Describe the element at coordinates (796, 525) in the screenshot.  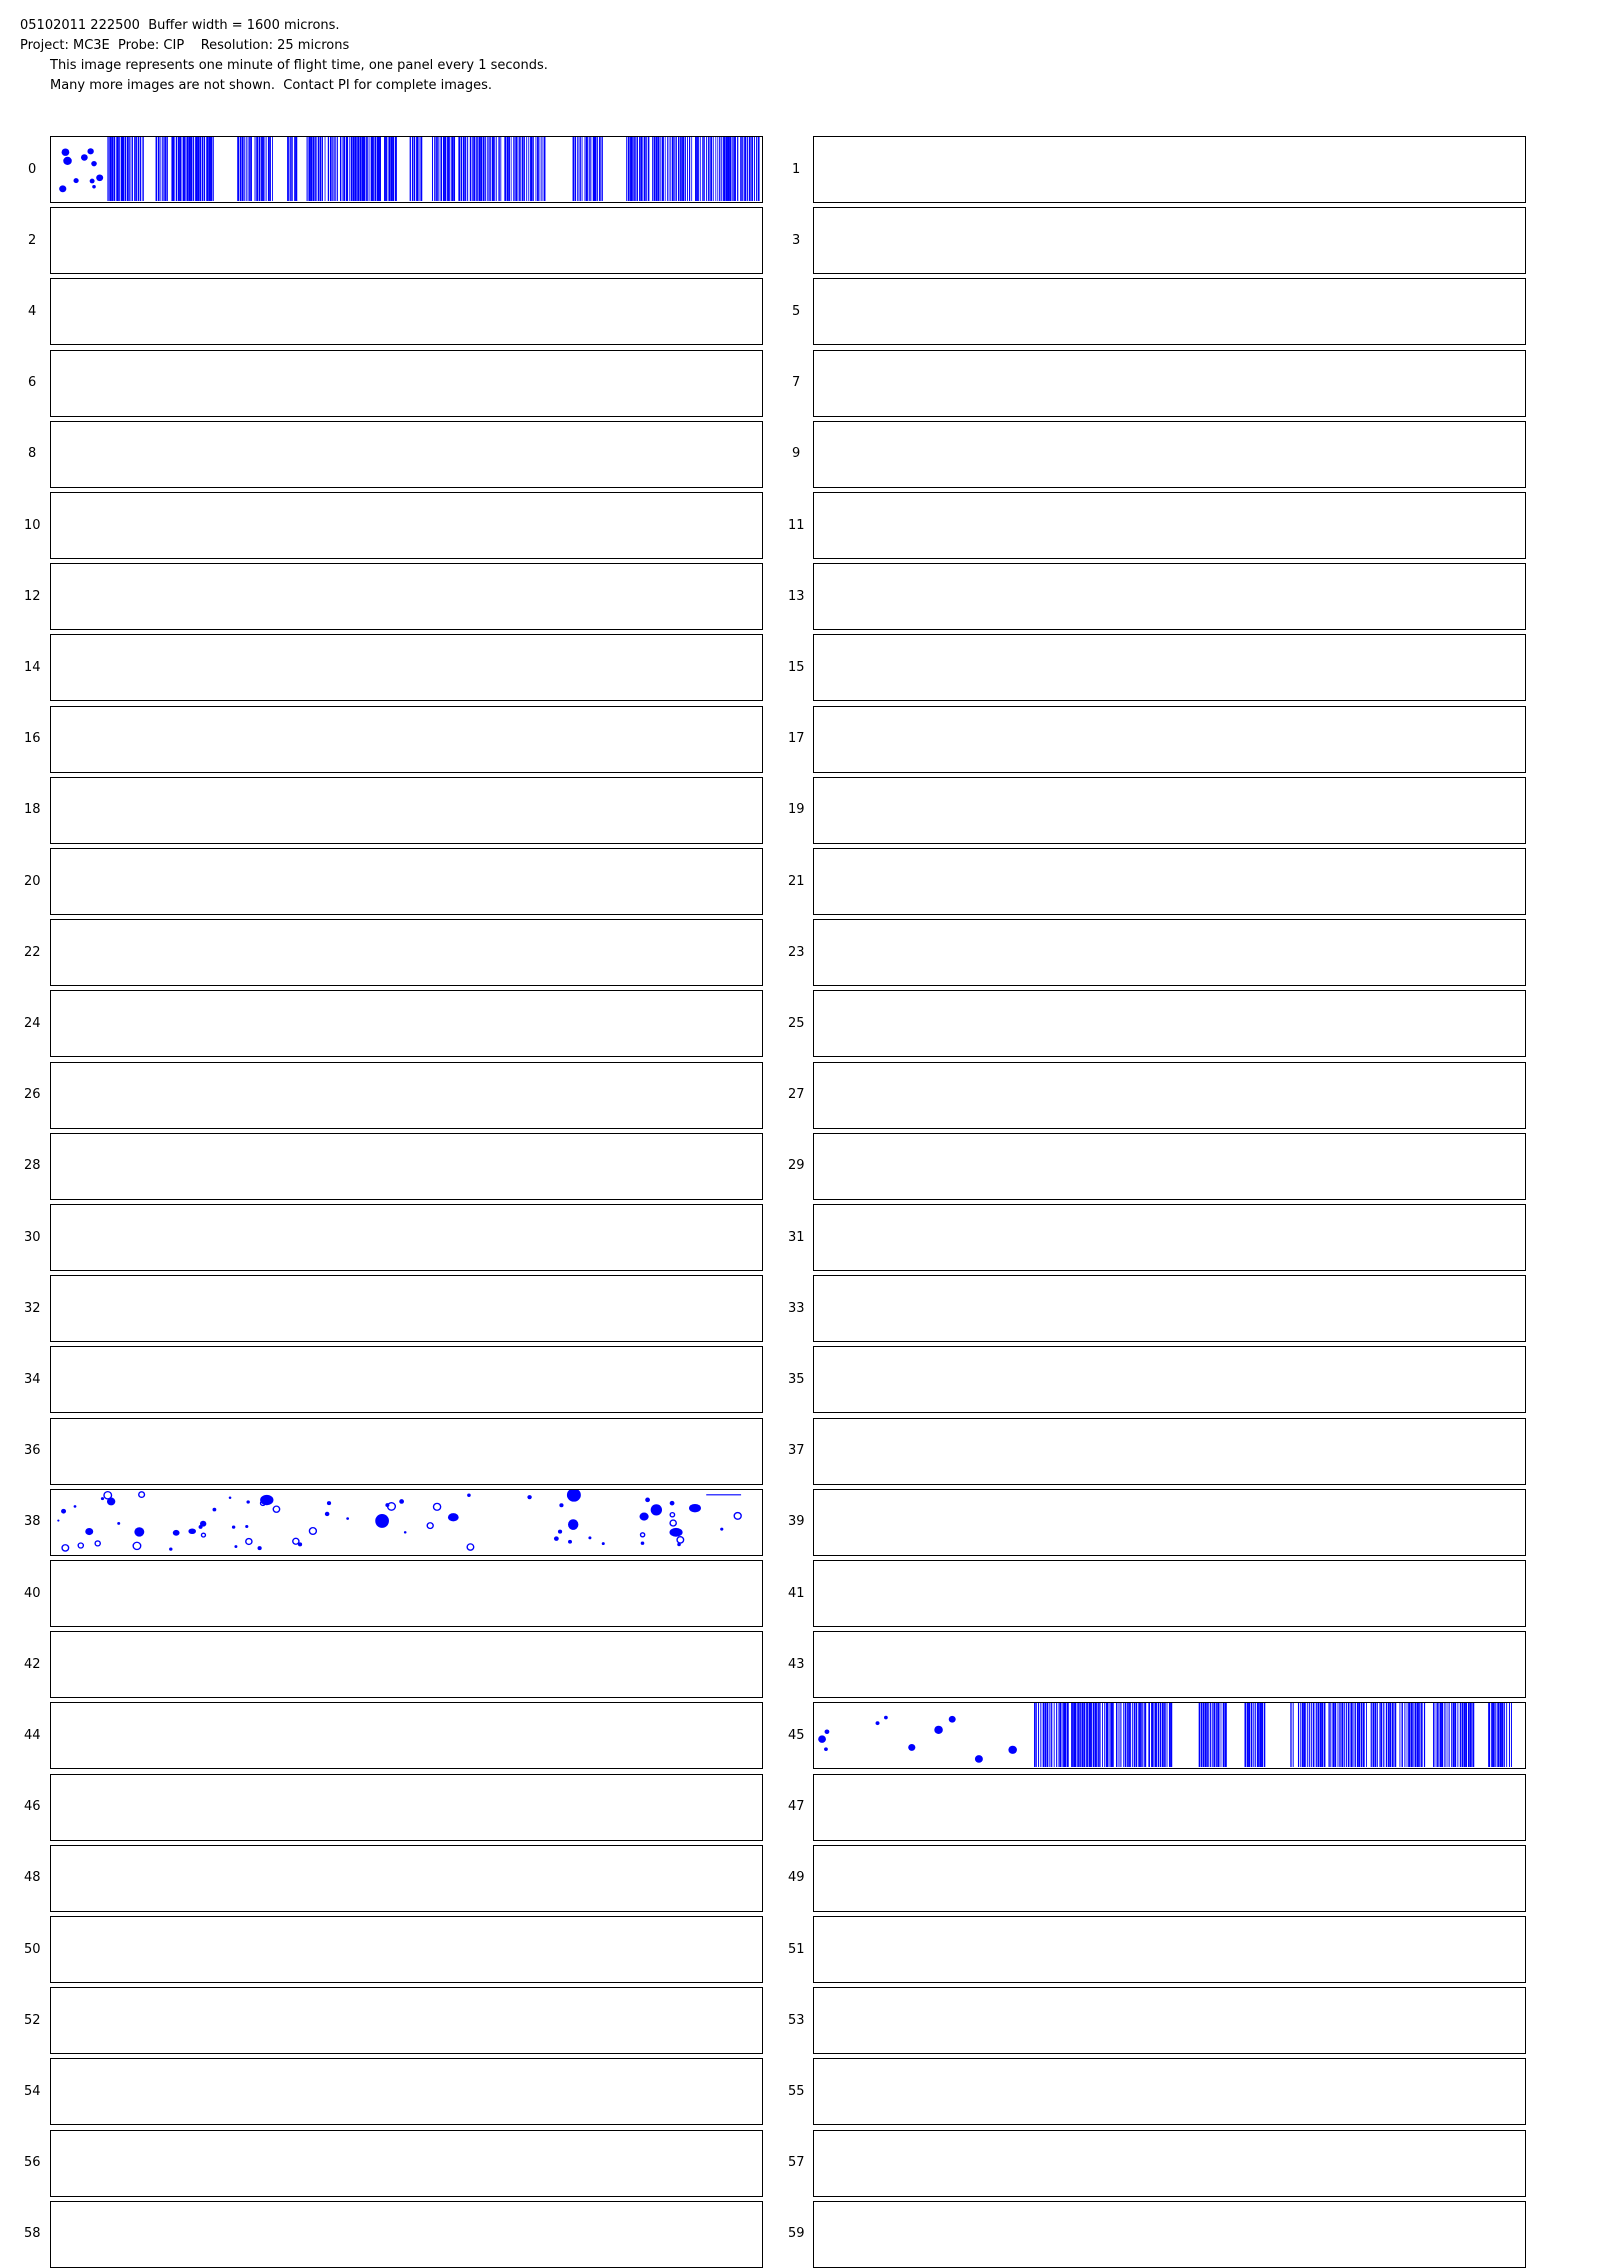
I see `panel-number: 11` at that location.